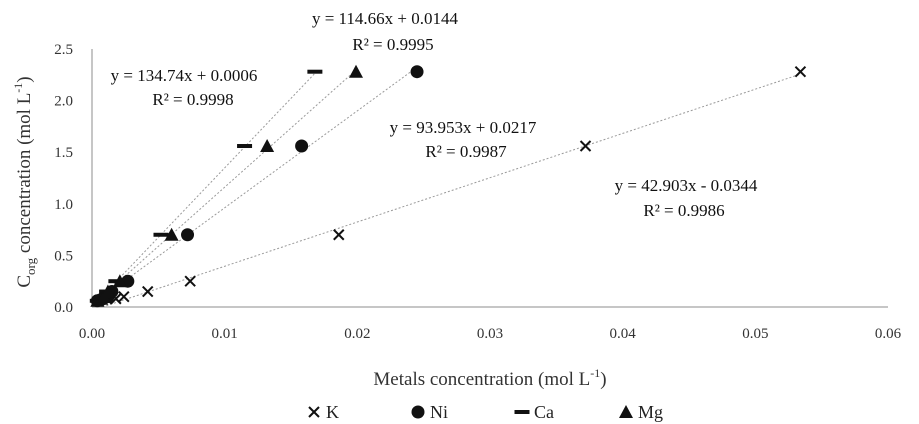 The width and height of the screenshot is (919, 424). I want to click on y-tick-label: 1.0, so click(63, 205).